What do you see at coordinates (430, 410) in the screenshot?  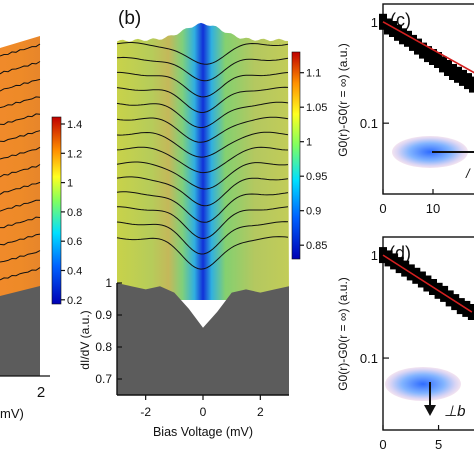 I see `panel-d-inset-arrowhead` at bounding box center [430, 410].